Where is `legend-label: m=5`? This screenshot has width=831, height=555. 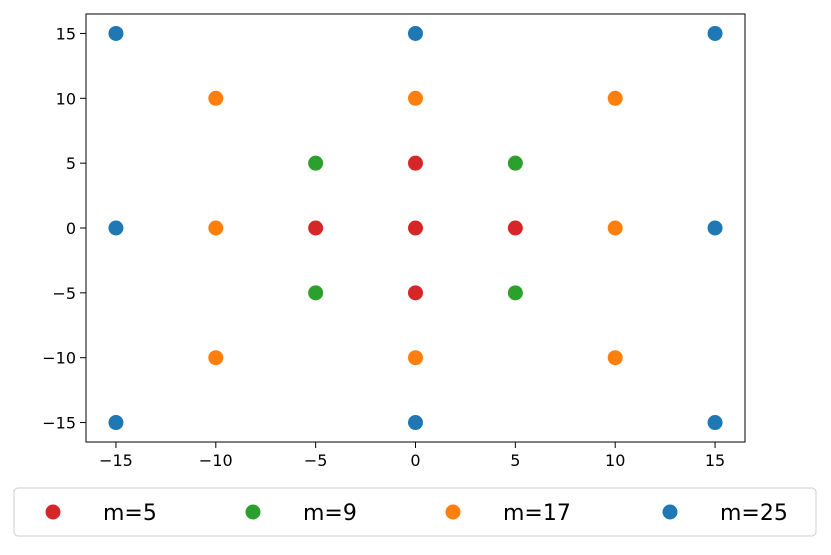 legend-label: m=5 is located at coordinates (130, 513).